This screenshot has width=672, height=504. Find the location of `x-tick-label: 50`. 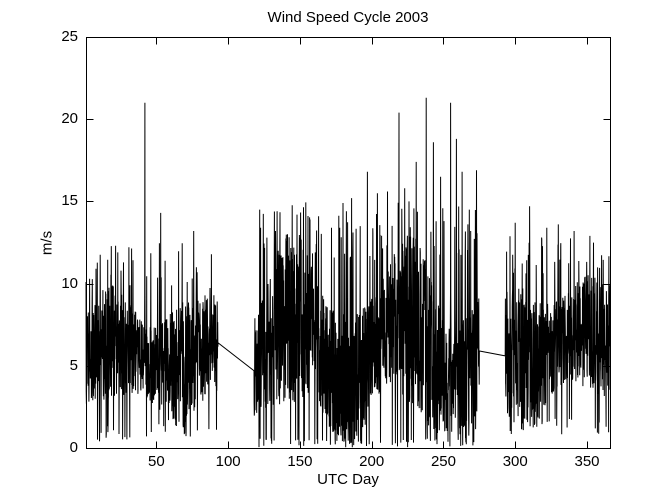

x-tick-label: 50 is located at coordinates (156, 461).